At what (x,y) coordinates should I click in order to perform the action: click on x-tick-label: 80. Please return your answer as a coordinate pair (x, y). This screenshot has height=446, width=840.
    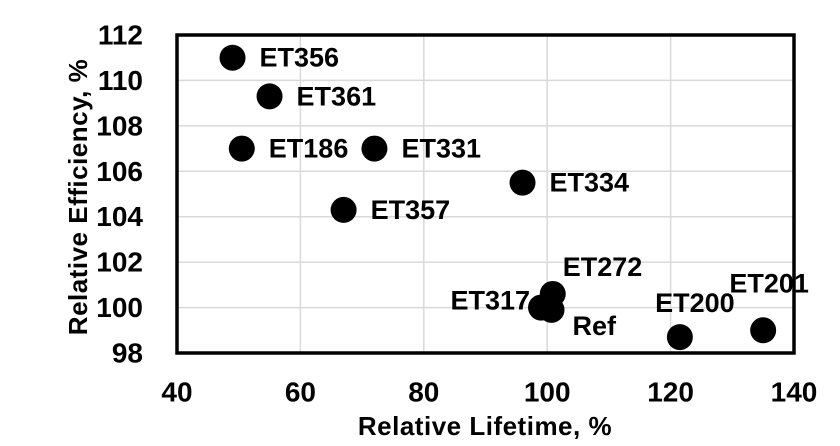
    Looking at the image, I should click on (423, 392).